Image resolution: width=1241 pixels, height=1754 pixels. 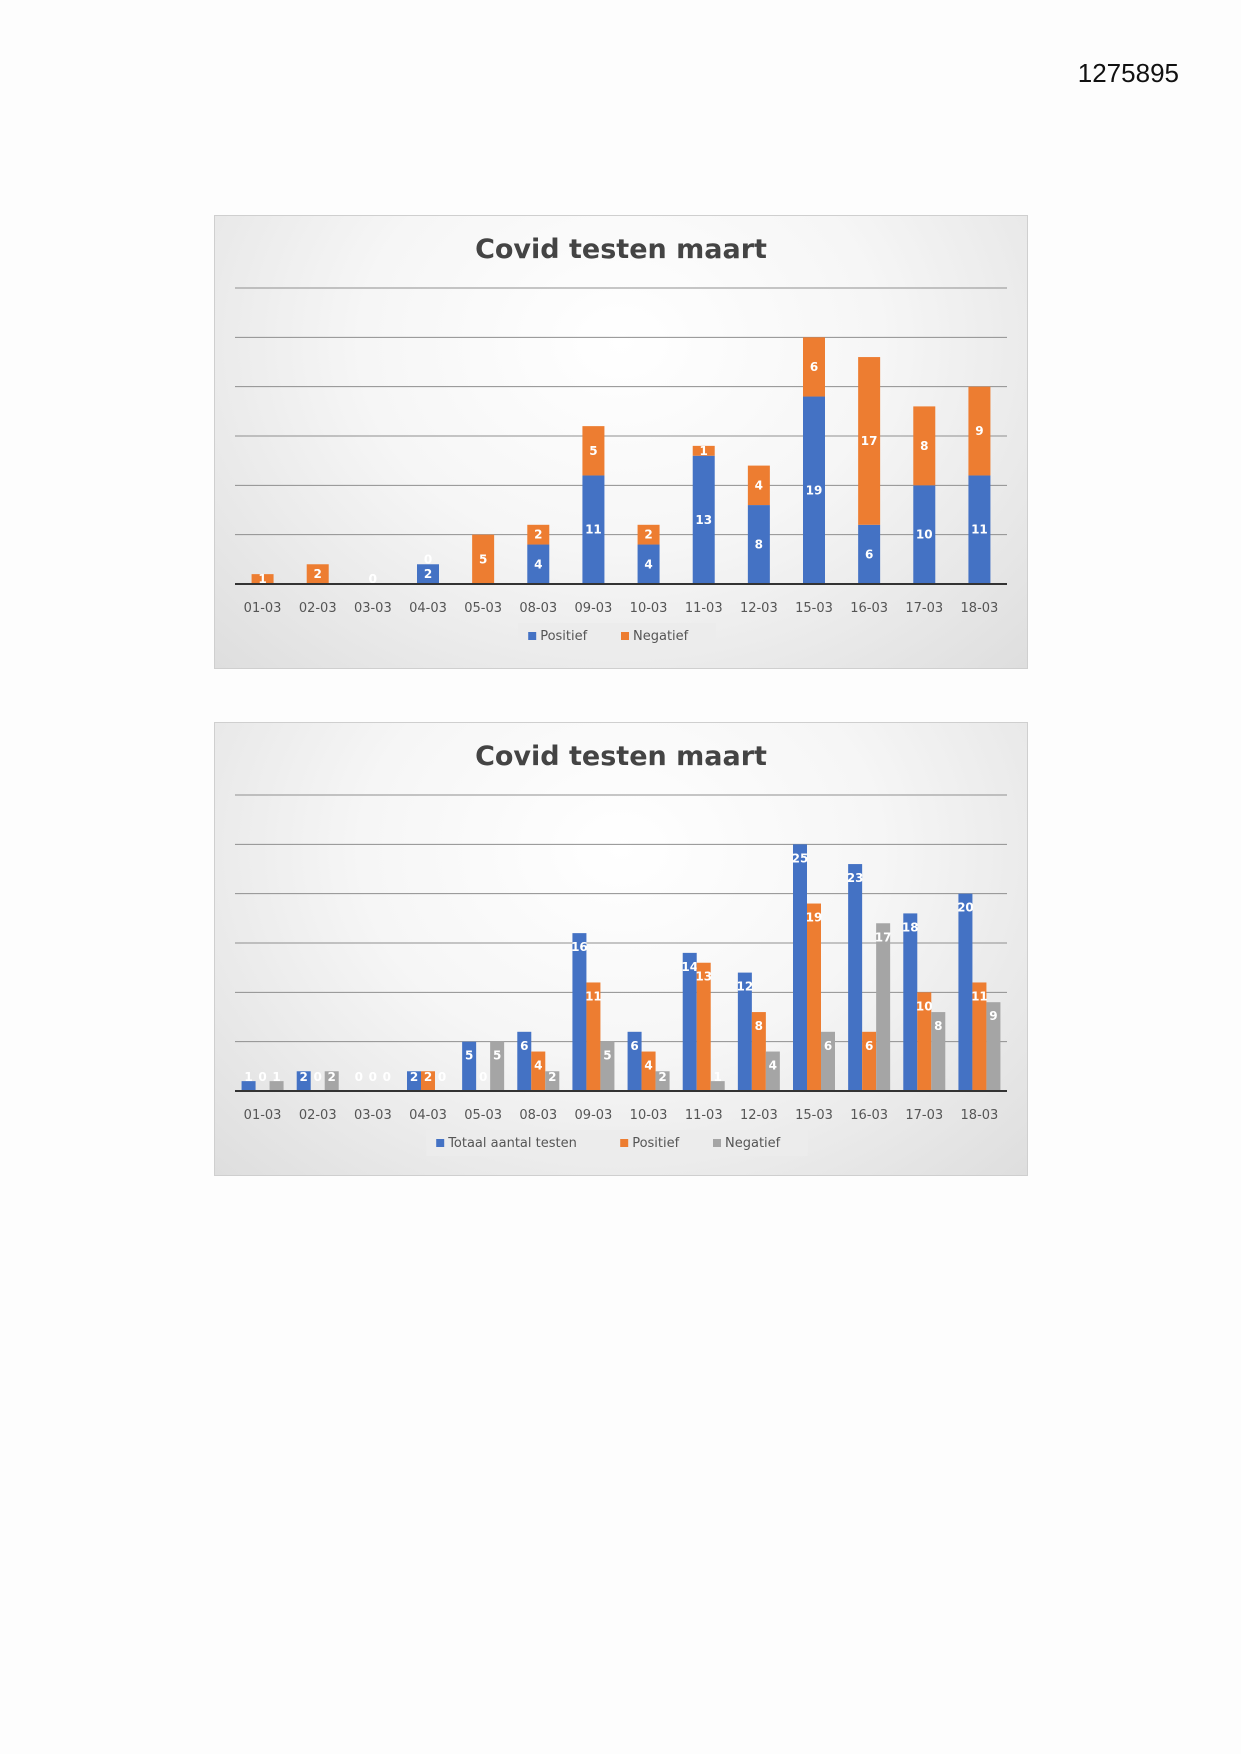 What do you see at coordinates (263, 608) in the screenshot?
I see `x-tick-label: 01-03` at bounding box center [263, 608].